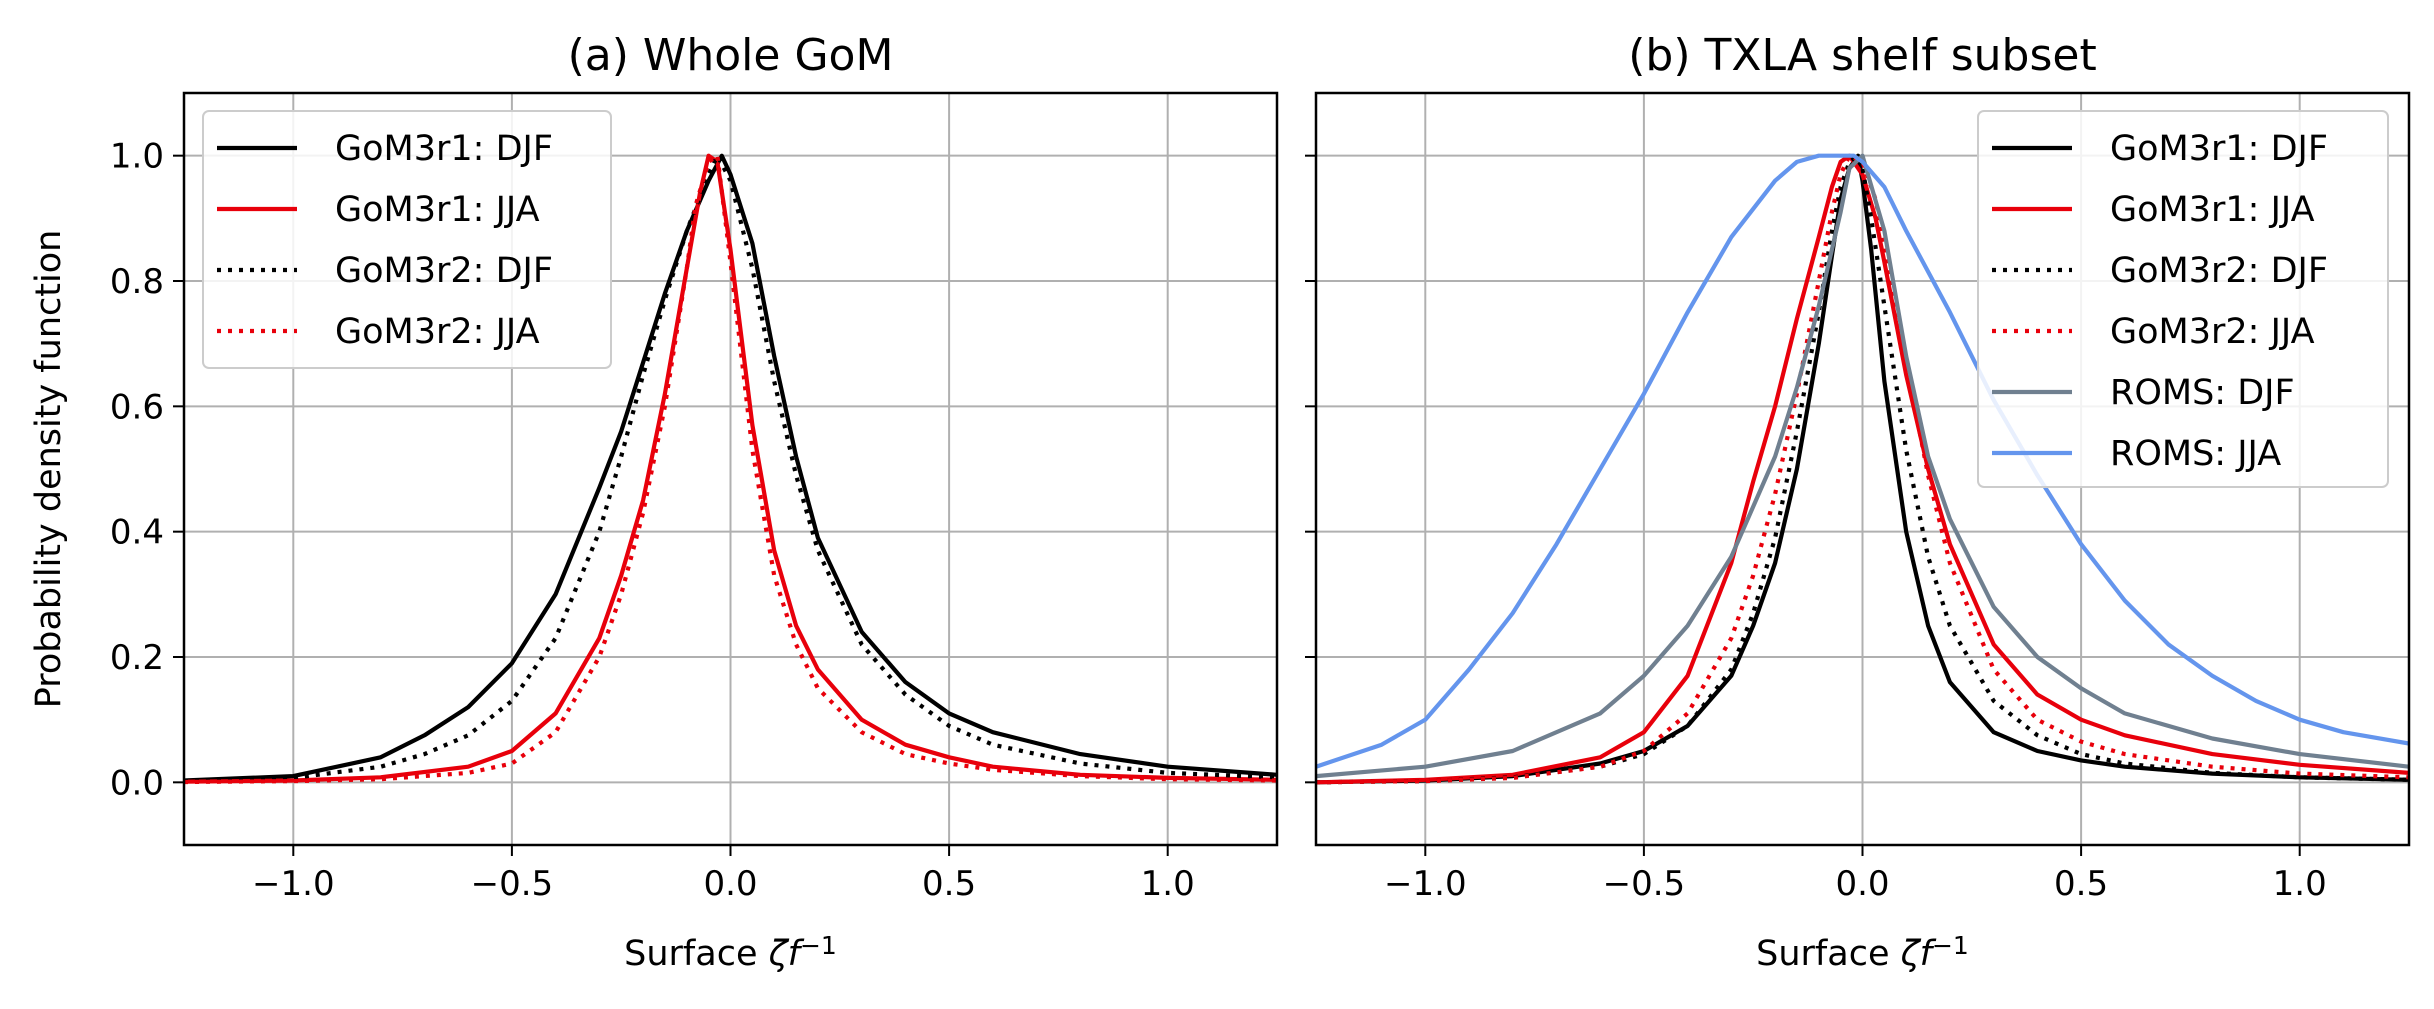  Describe the element at coordinates (137, 157) in the screenshot. I see `y-tick-label: 1.0` at that location.